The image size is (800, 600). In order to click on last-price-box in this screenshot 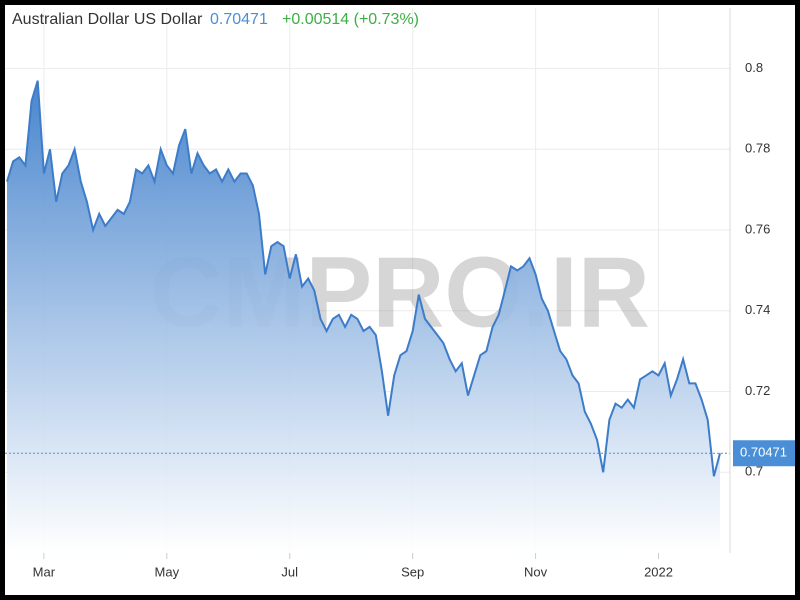, I will do `click(764, 453)`.